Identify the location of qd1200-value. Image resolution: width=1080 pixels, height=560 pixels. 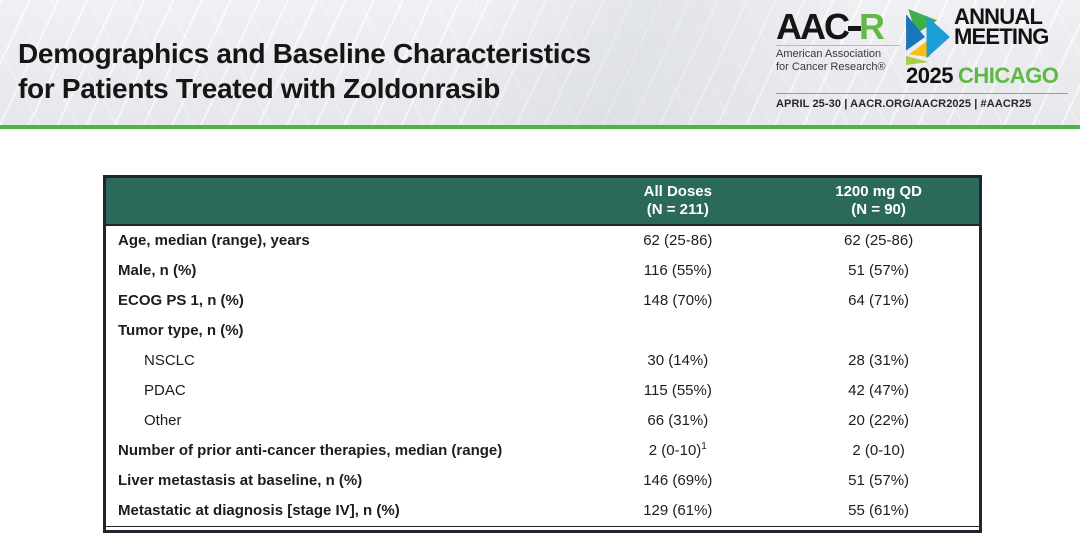
(878, 331).